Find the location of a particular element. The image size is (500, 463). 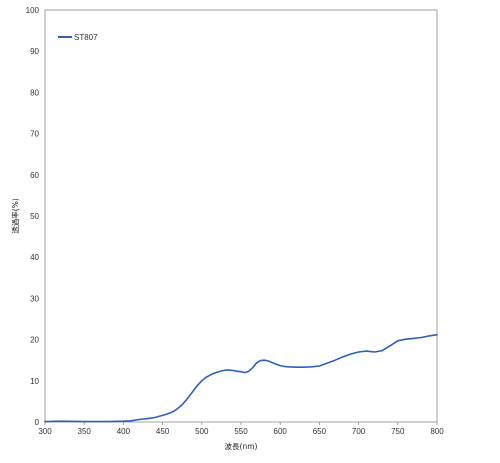

x-tick-label: 700 is located at coordinates (359, 431).